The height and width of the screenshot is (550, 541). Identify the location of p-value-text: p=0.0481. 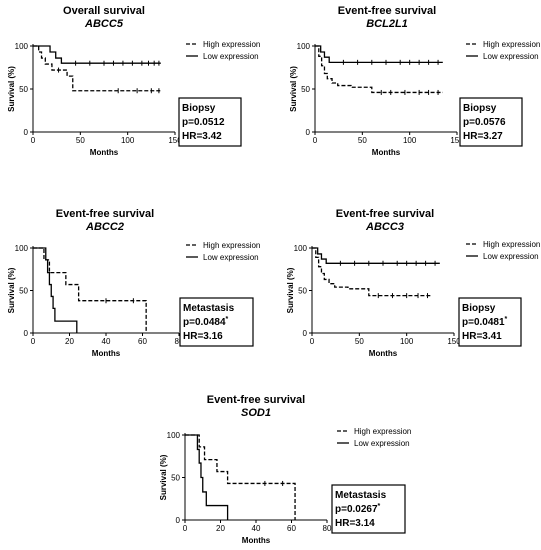
(483, 322).